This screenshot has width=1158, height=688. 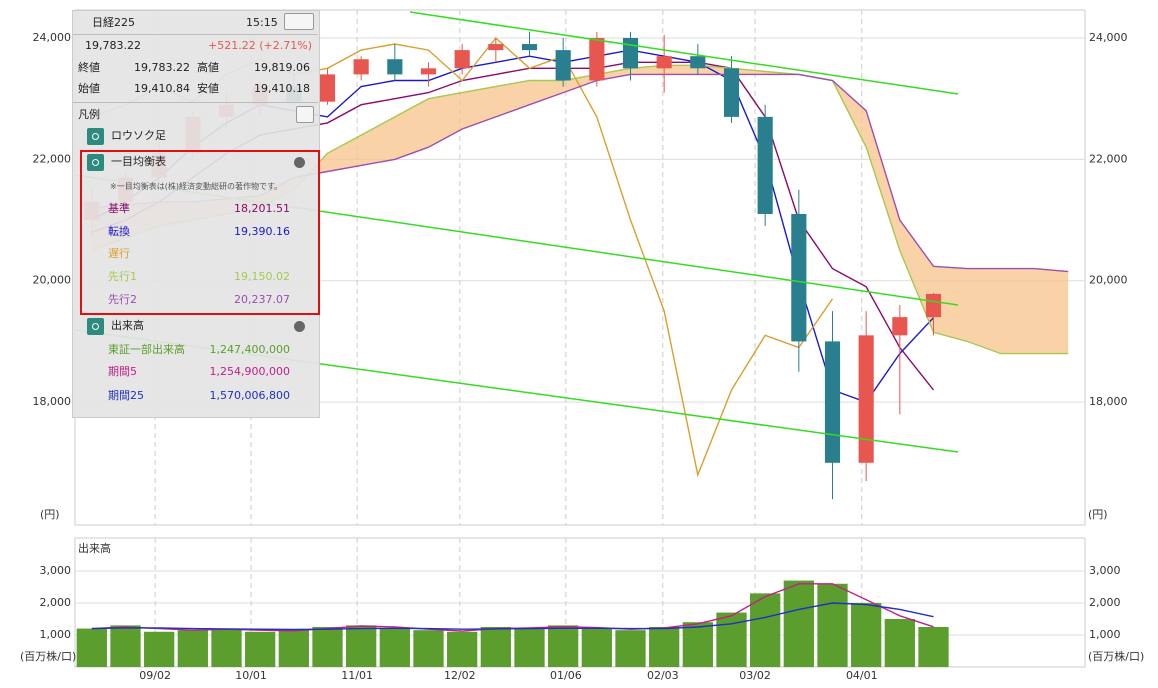 I want to click on series-value: 19,150.02, so click(x=262, y=276).